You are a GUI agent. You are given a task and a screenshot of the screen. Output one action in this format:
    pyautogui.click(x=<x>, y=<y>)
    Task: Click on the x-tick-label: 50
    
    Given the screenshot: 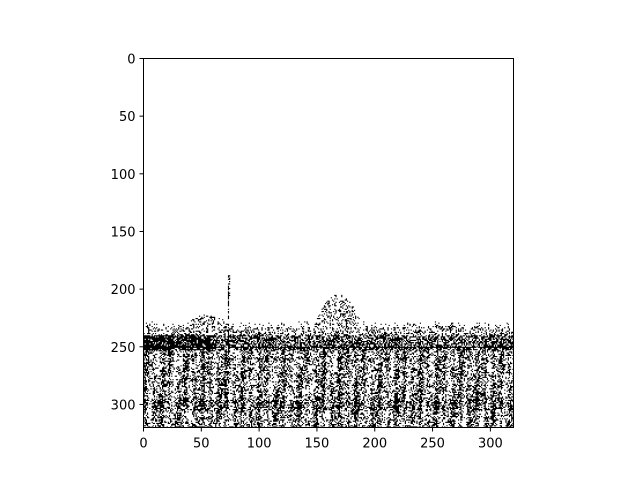 What is the action you would take?
    pyautogui.click(x=201, y=444)
    